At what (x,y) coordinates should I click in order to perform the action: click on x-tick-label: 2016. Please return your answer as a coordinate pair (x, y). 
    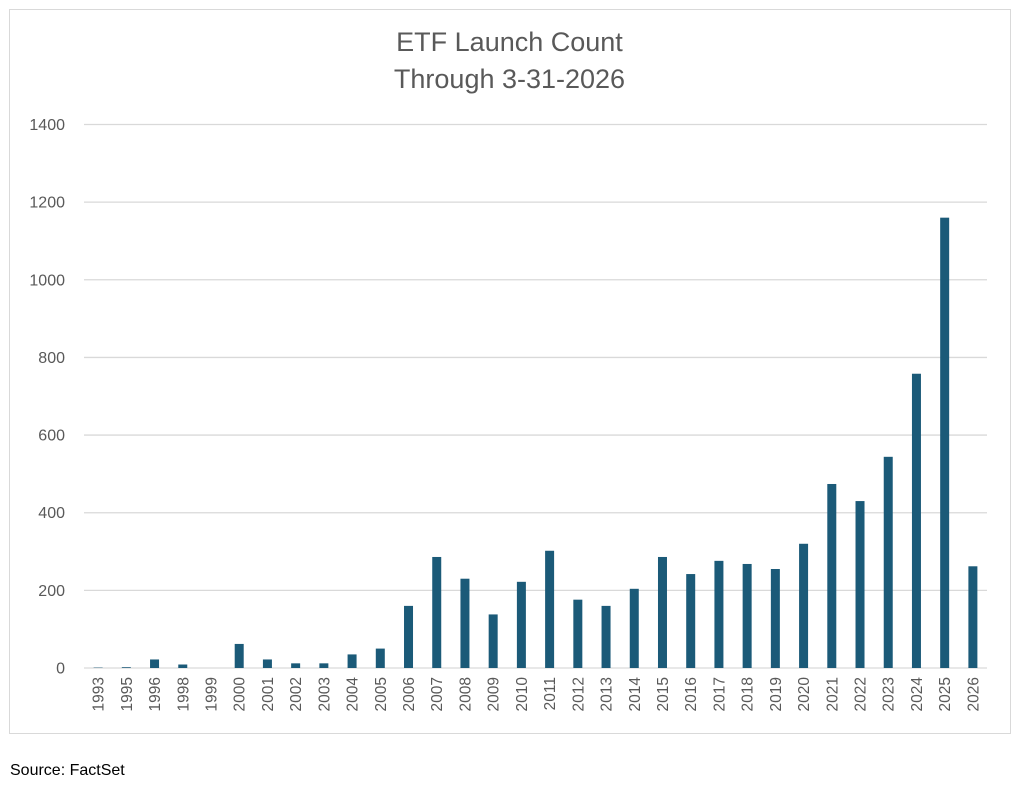
    Looking at the image, I should click on (691, 694).